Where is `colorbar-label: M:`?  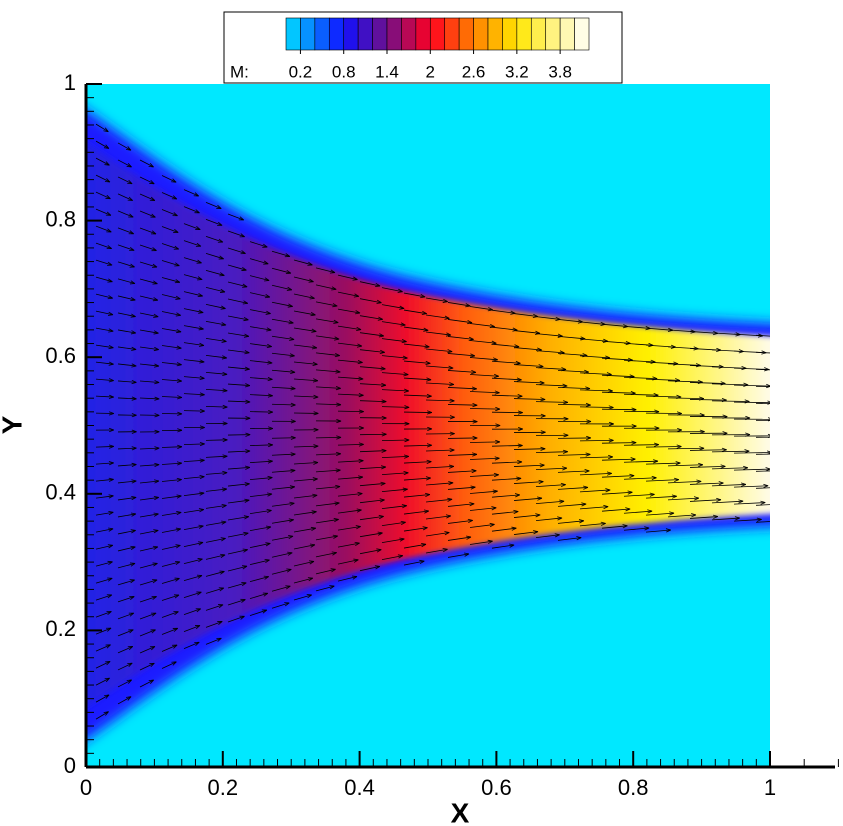
colorbar-label: M: is located at coordinates (239, 71).